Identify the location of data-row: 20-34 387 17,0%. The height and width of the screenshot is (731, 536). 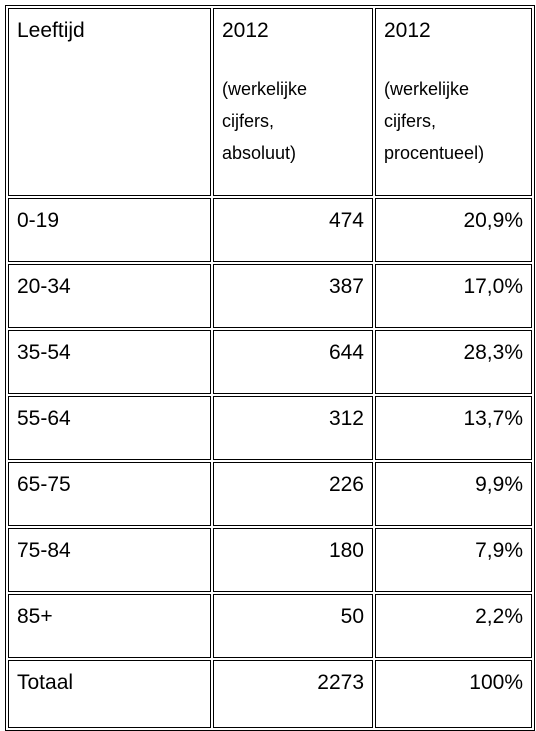
(270, 296).